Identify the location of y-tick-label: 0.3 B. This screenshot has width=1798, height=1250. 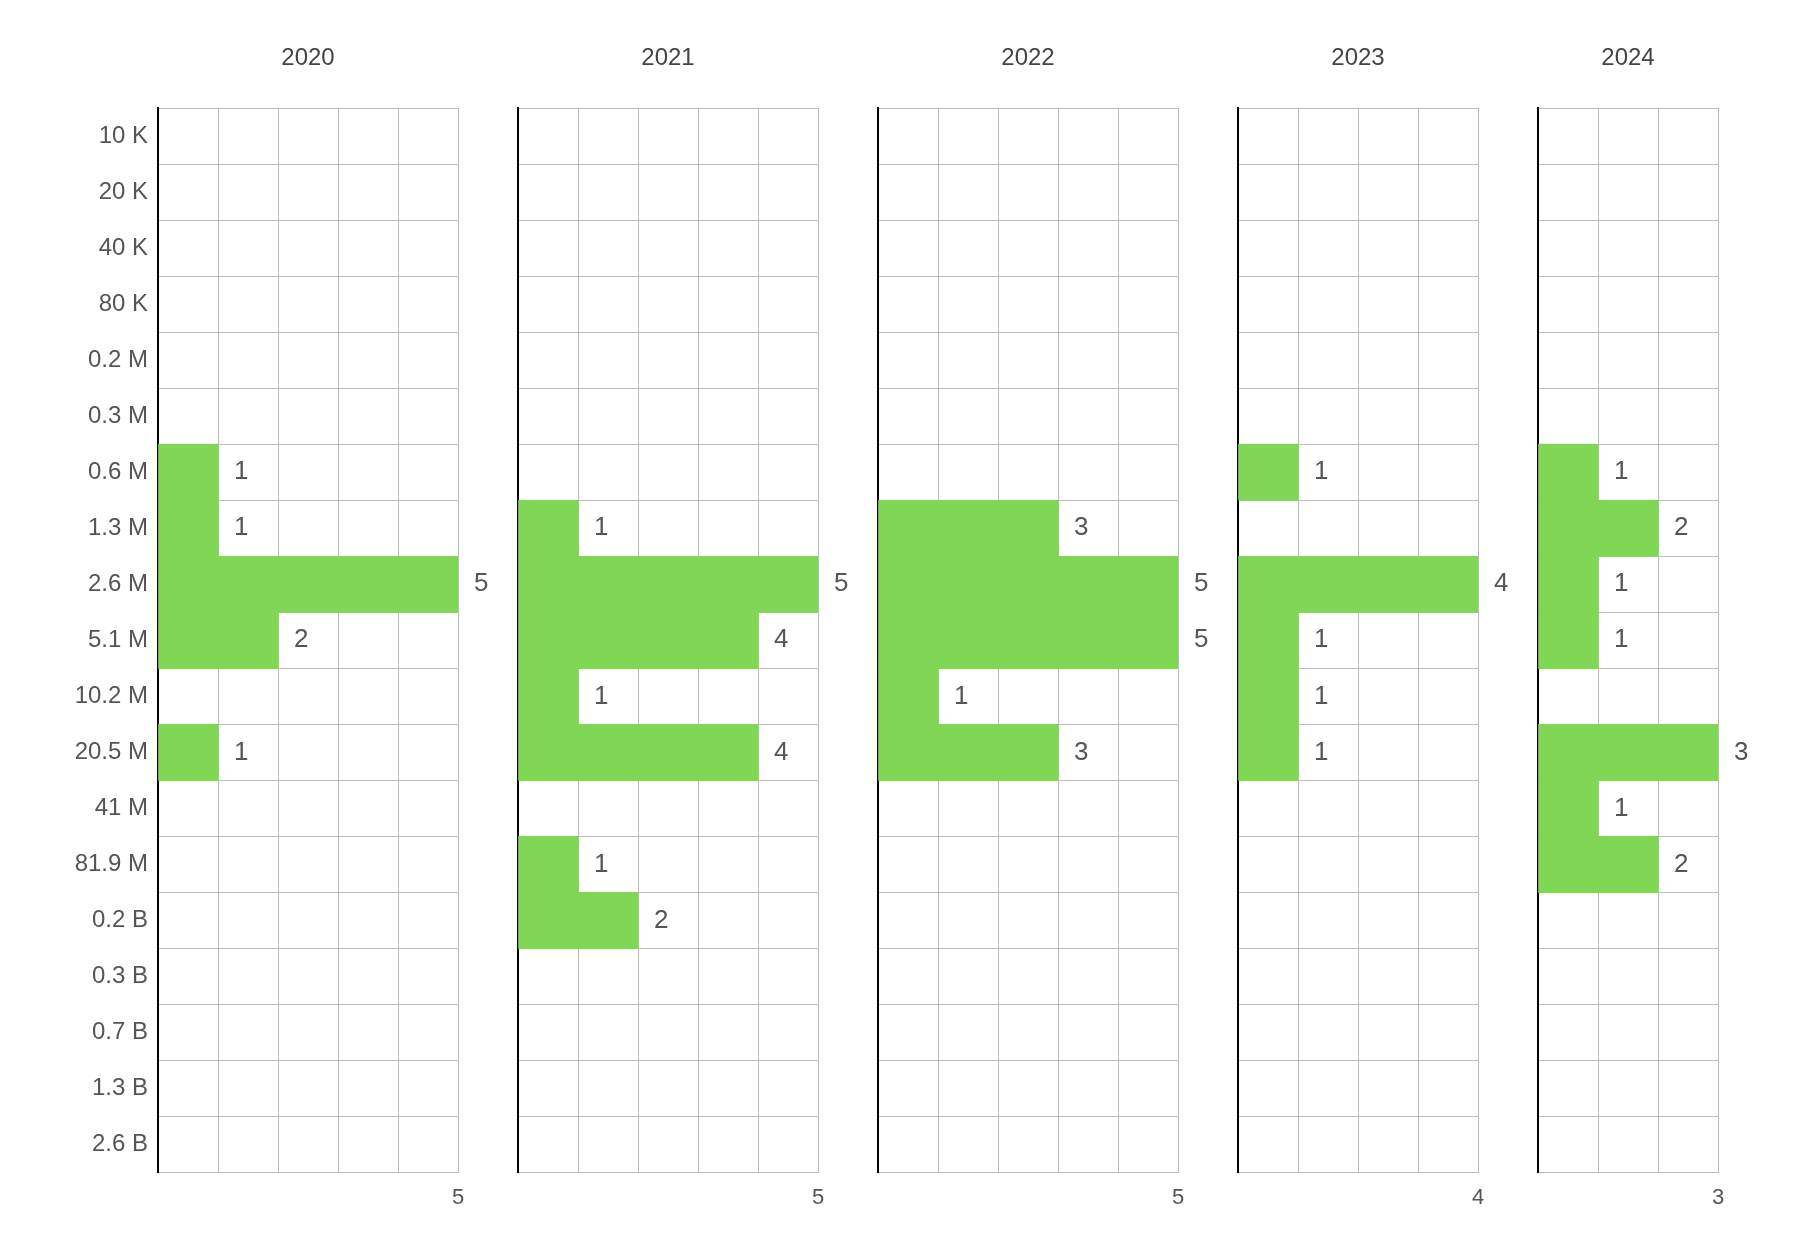
(119, 975).